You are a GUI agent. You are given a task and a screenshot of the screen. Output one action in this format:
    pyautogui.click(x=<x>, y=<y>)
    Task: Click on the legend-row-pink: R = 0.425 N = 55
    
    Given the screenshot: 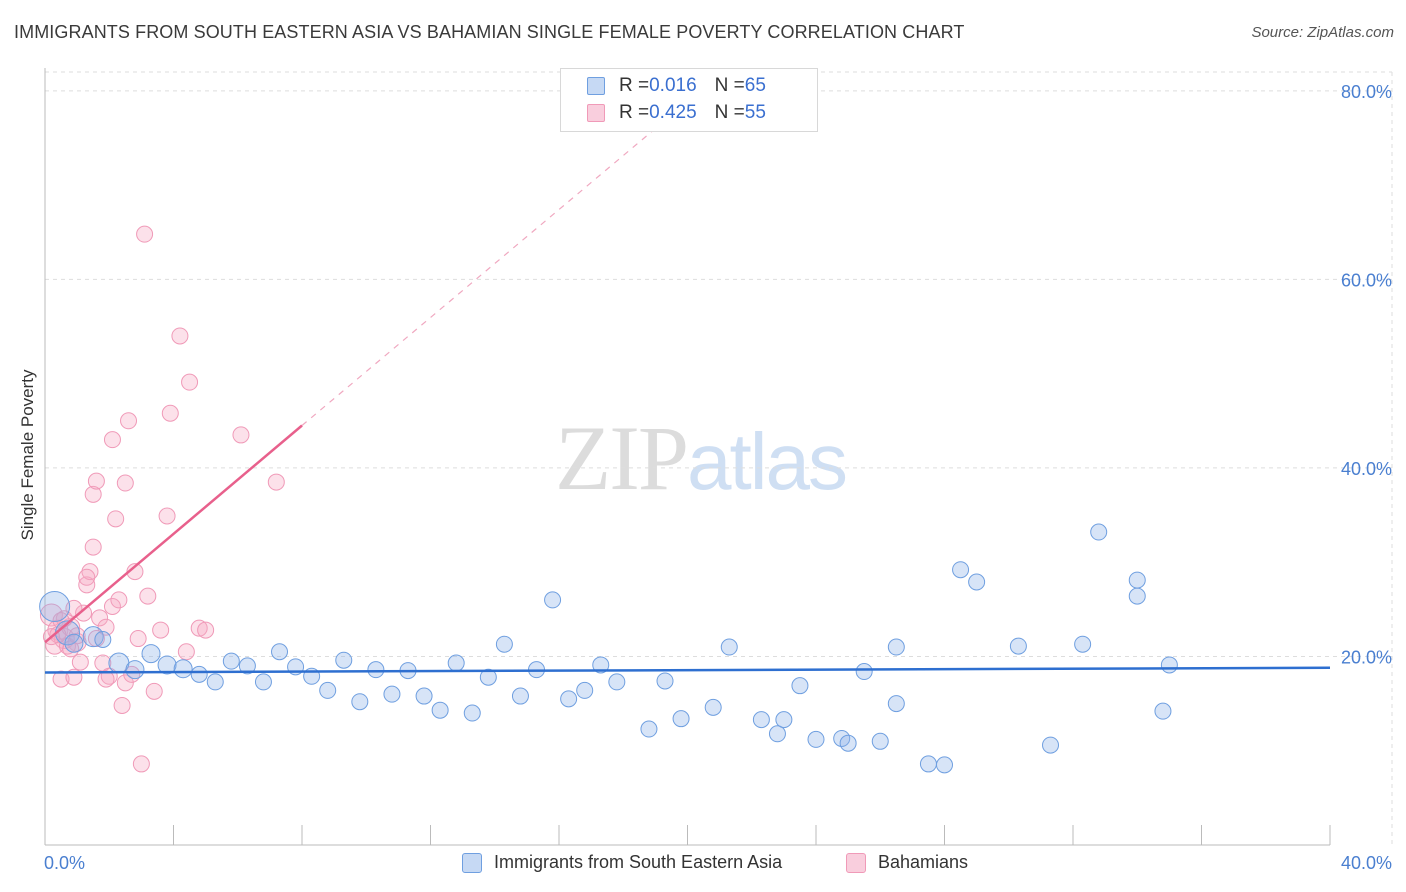 What is the action you would take?
    pyautogui.click(x=676, y=113)
    